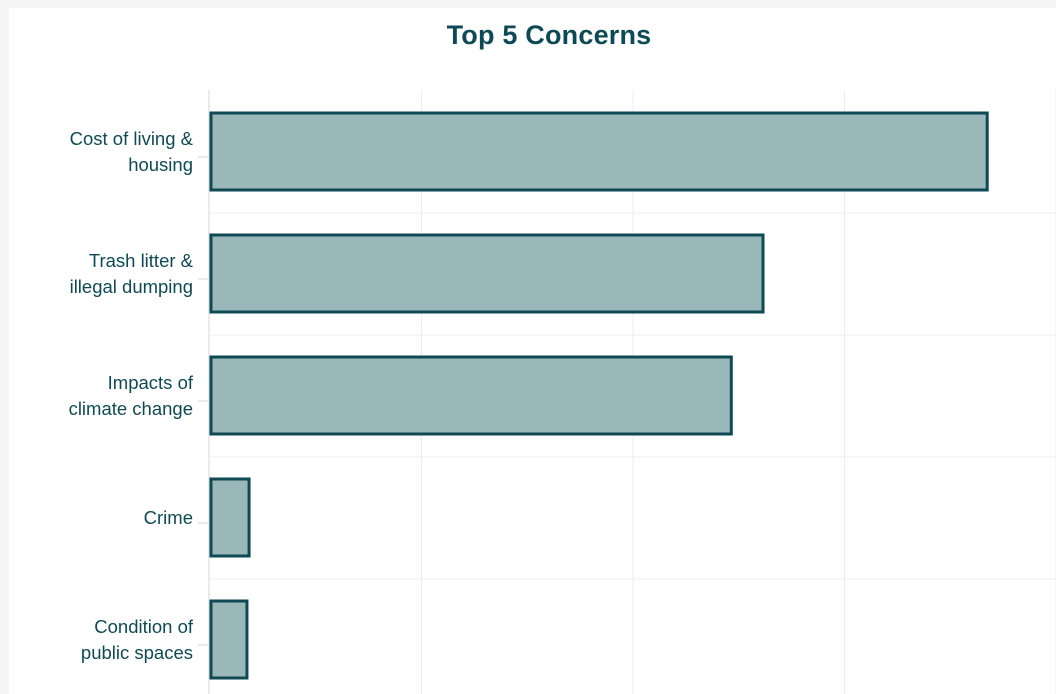  I want to click on category-label-line: climate change, so click(131, 408).